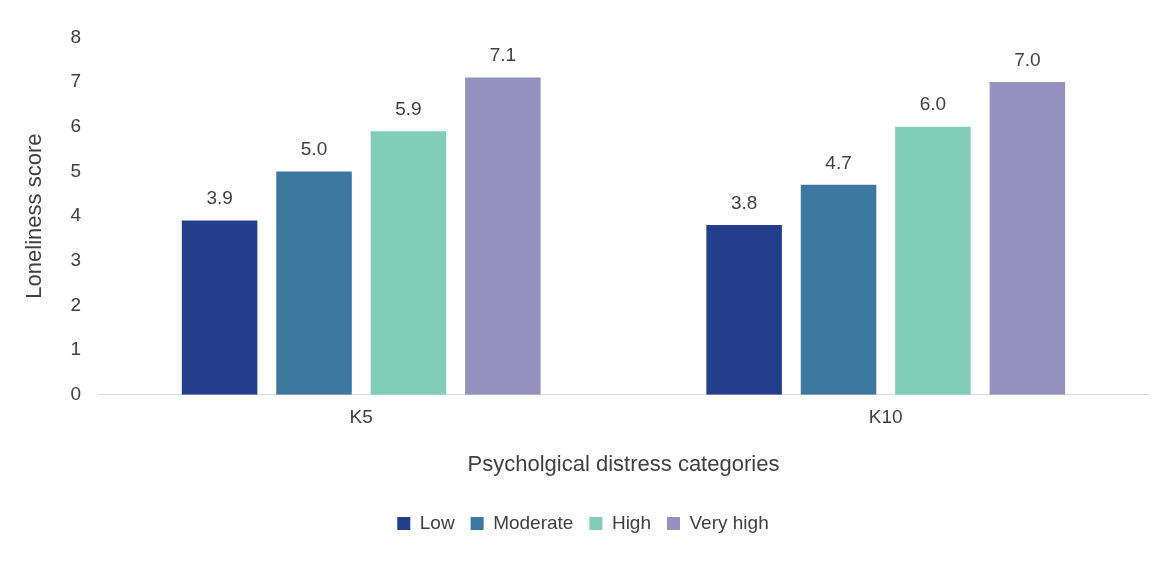 The height and width of the screenshot is (563, 1170). What do you see at coordinates (361, 417) in the screenshot?
I see `x-tick-label: K5` at bounding box center [361, 417].